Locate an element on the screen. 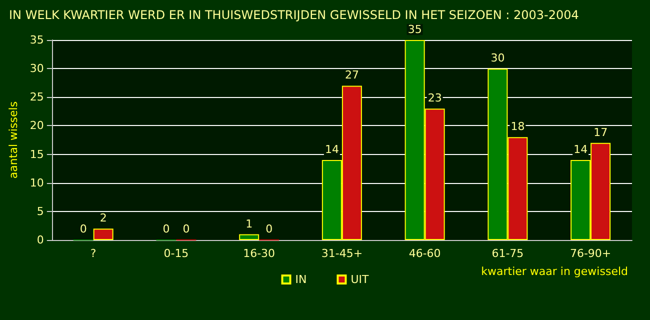 Image resolution: width=650 pixels, height=320 pixels. data-label: 35 is located at coordinates (415, 29).